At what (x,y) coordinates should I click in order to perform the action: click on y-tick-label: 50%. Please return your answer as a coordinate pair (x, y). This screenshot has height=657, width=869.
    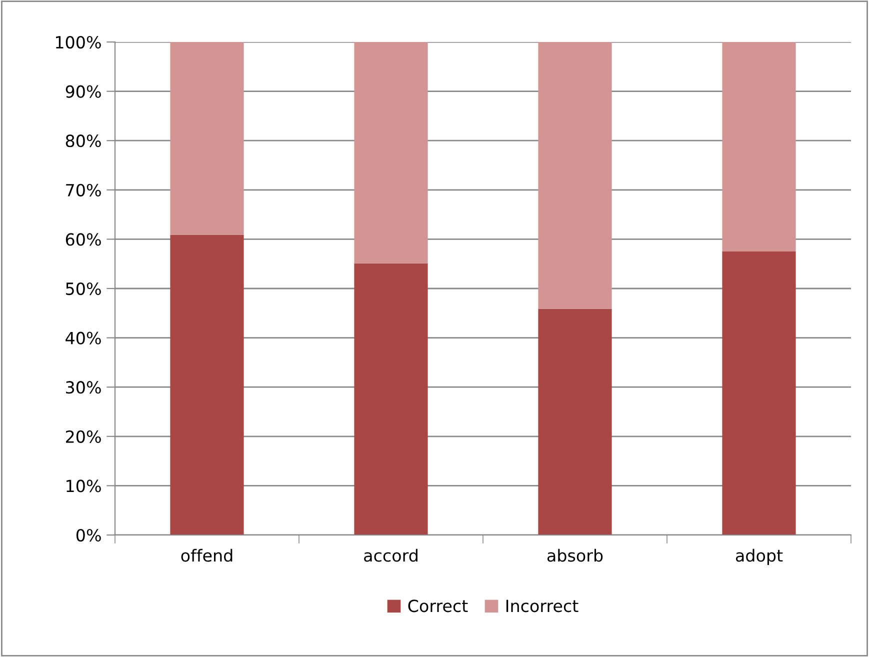
    Looking at the image, I should click on (83, 289).